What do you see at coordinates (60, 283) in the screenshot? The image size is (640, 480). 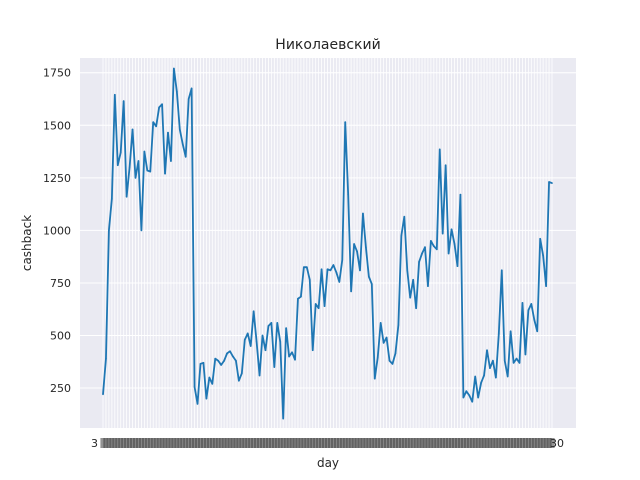 I see `y-tick-label: 750` at bounding box center [60, 283].